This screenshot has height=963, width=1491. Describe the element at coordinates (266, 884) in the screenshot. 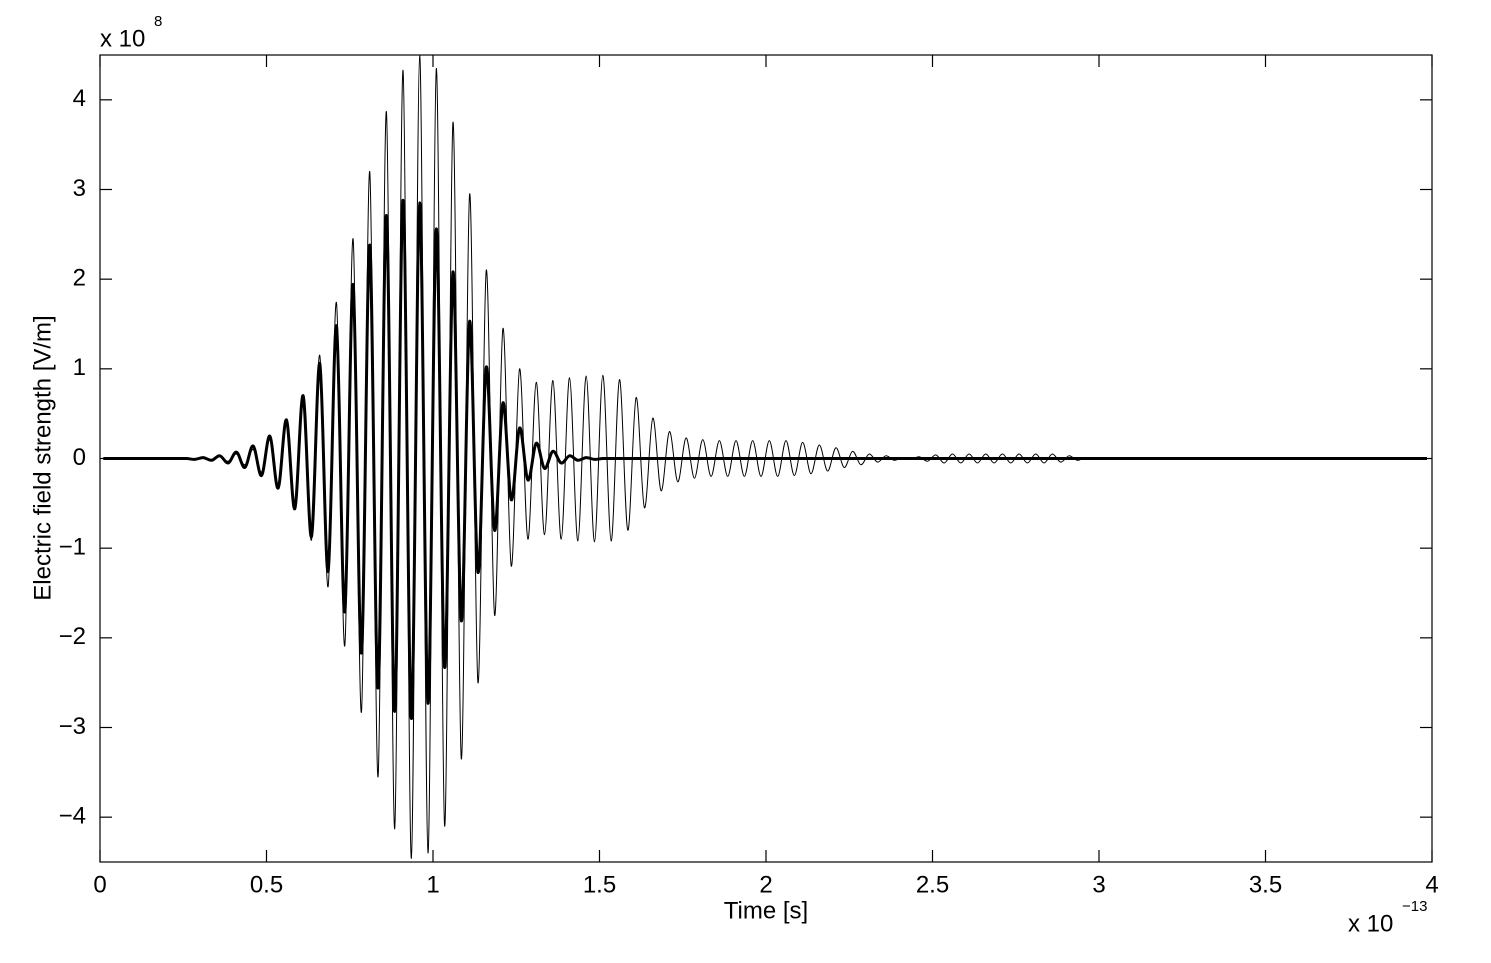

I see `x-tick-label: 0.5` at that location.